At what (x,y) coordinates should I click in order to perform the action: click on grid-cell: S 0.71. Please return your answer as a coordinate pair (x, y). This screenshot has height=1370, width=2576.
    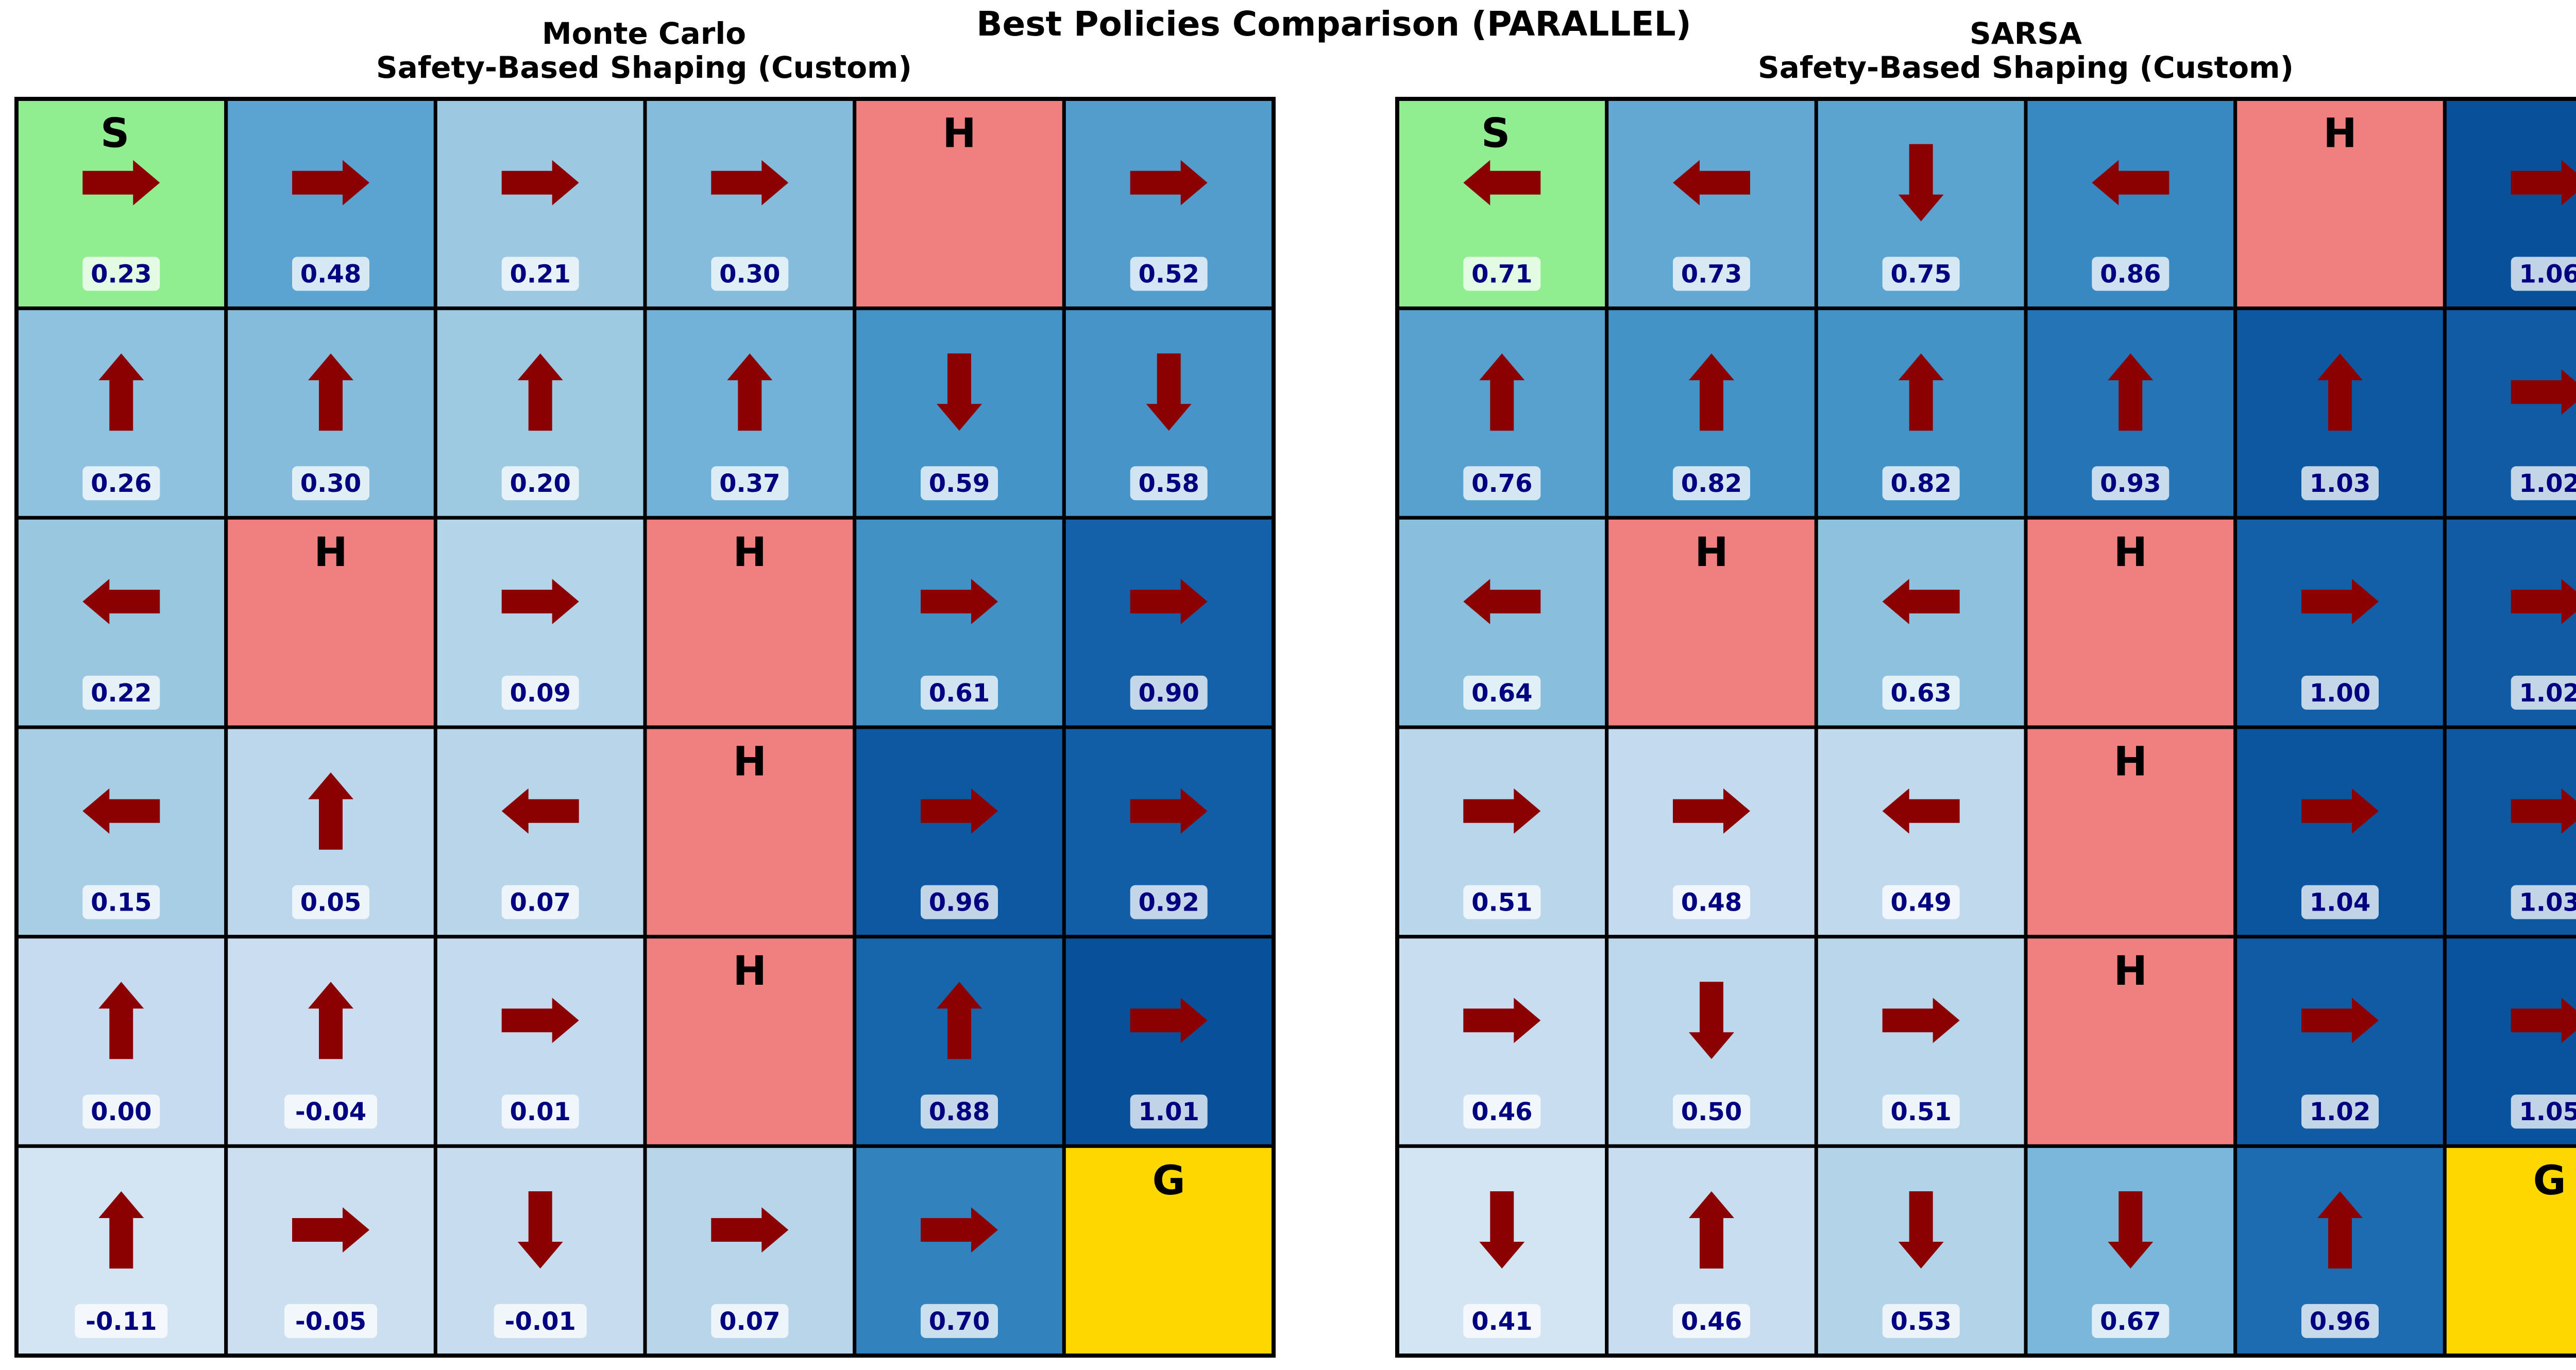
    Looking at the image, I should click on (1502, 204).